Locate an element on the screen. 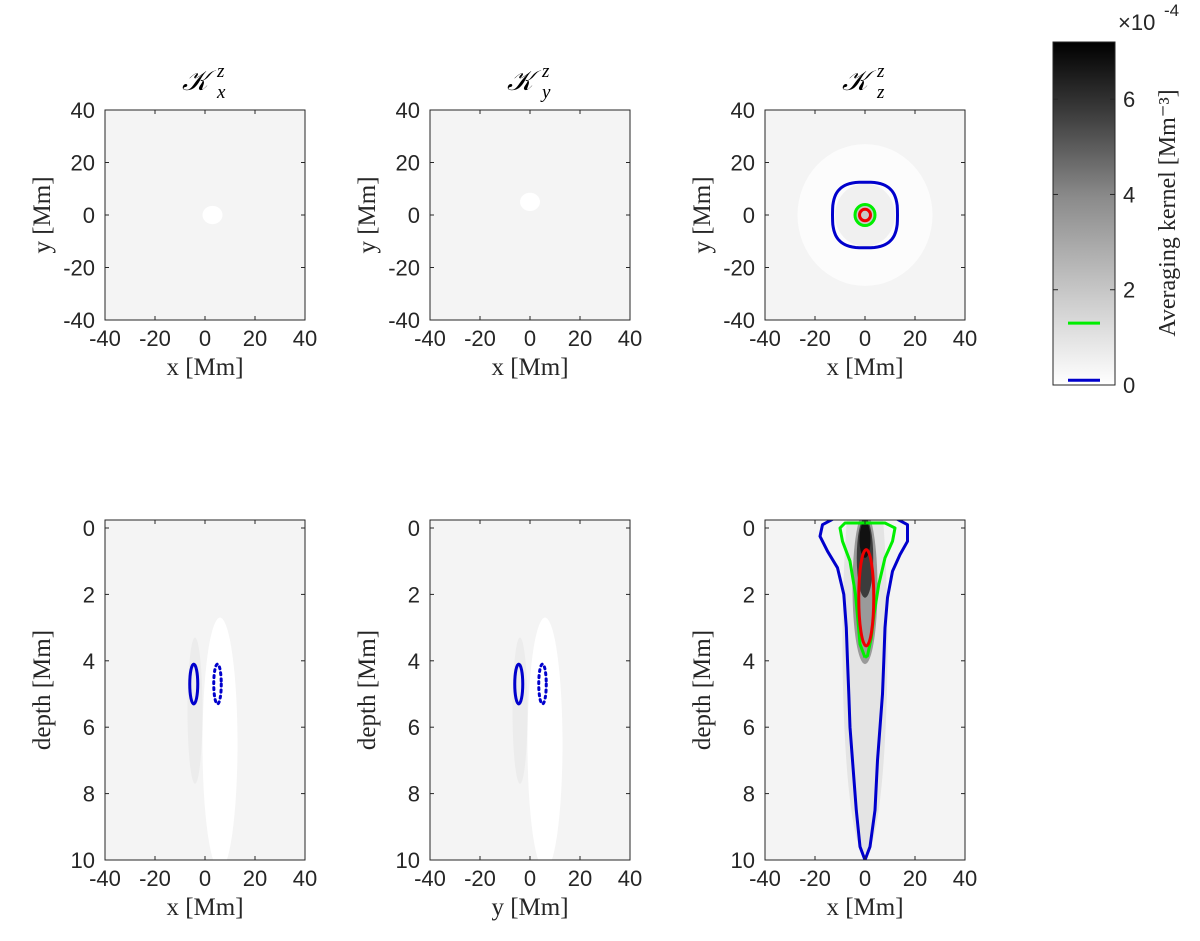  panel-title-subscript: y is located at coordinates (545, 92).